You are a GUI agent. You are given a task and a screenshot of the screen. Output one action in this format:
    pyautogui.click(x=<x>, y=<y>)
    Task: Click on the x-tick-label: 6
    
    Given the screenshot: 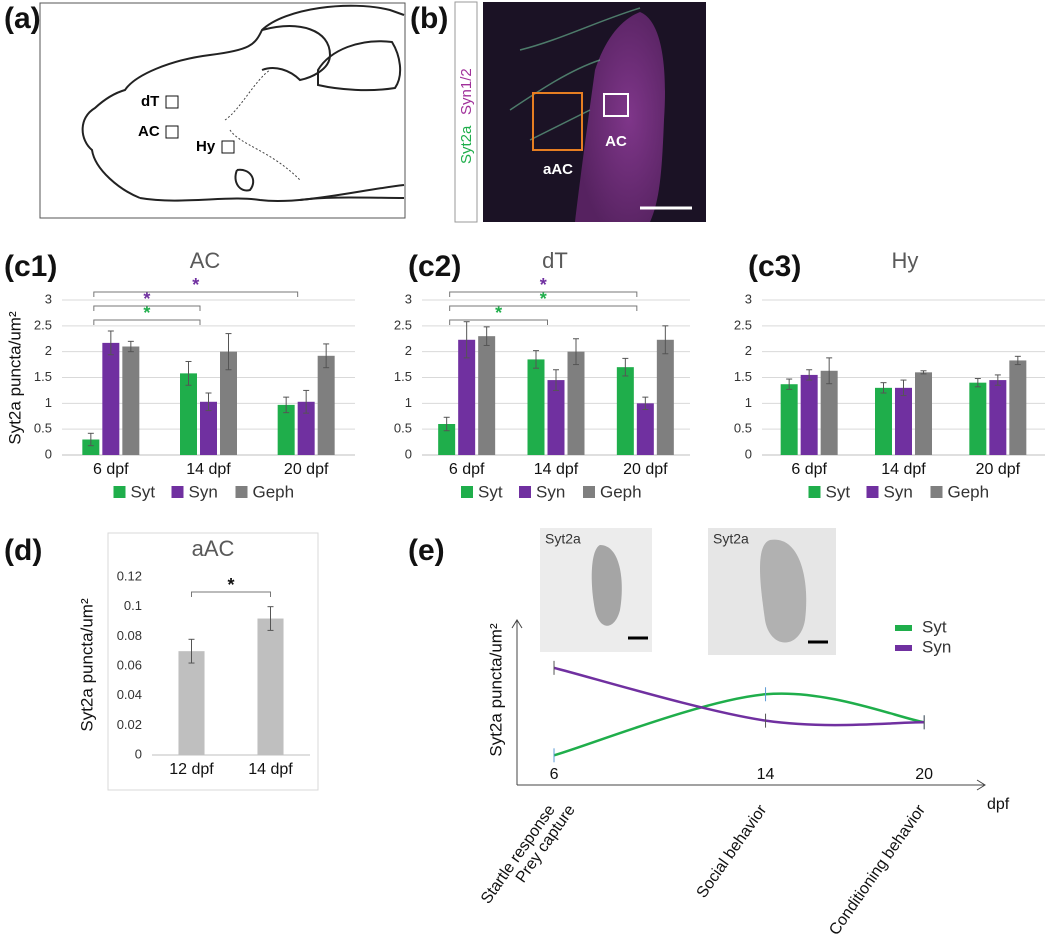 What is the action you would take?
    pyautogui.click(x=554, y=774)
    